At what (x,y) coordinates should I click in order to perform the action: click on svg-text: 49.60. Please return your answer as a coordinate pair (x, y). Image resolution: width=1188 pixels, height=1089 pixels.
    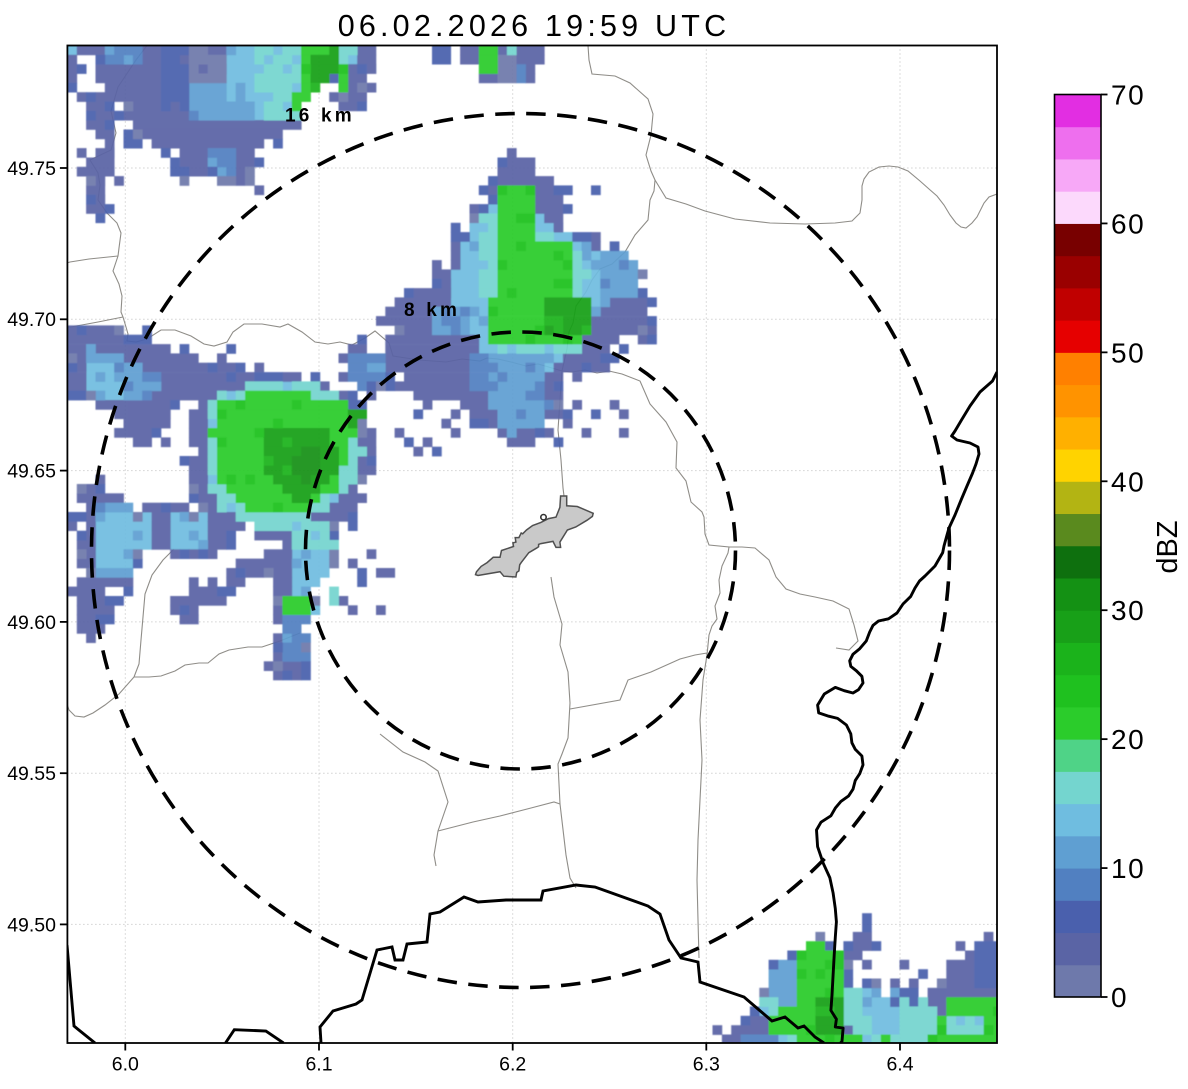
    Looking at the image, I should click on (31, 623).